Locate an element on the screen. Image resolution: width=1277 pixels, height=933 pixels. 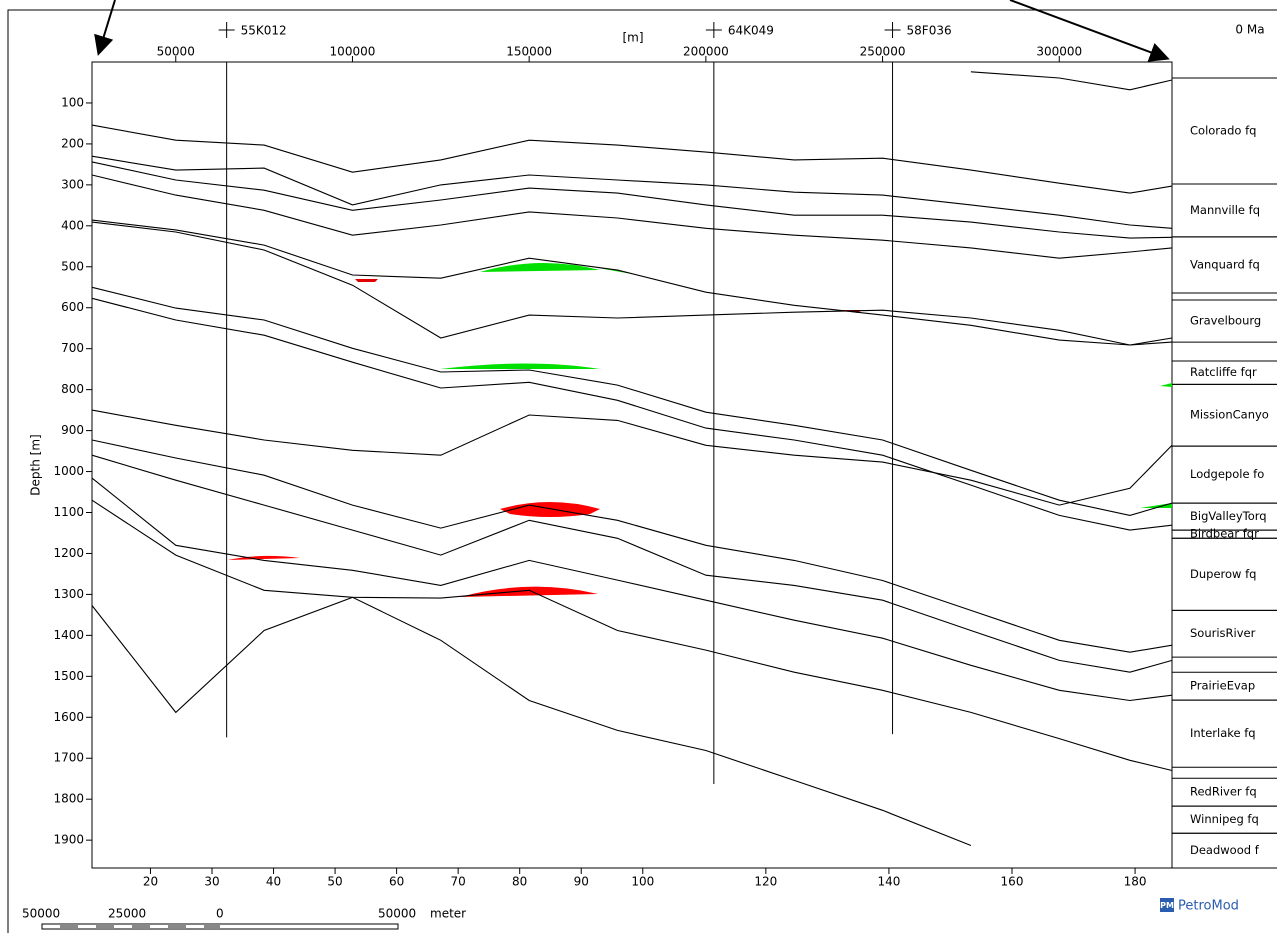
y-tick-label: 900 is located at coordinates (72, 430).